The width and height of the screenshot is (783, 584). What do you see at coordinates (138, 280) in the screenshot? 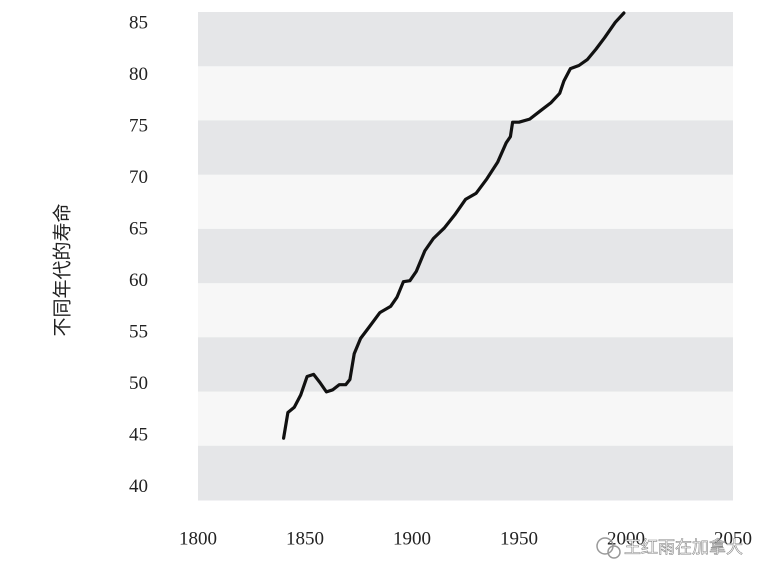
I see `y-tick-label: 60` at bounding box center [138, 280].